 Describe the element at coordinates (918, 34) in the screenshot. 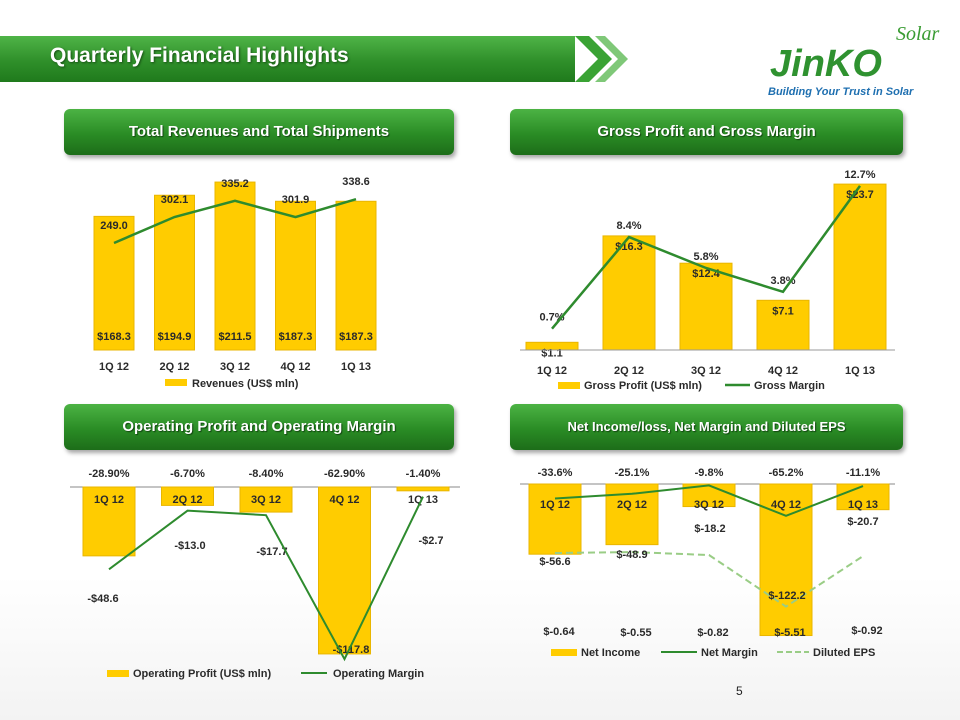

I see `logo-script: Solar` at that location.